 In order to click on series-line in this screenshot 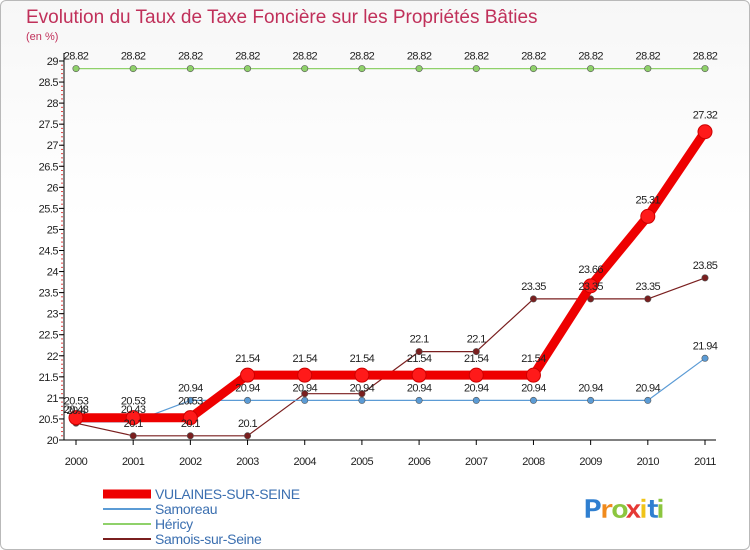, I will do `click(390, 390)`.